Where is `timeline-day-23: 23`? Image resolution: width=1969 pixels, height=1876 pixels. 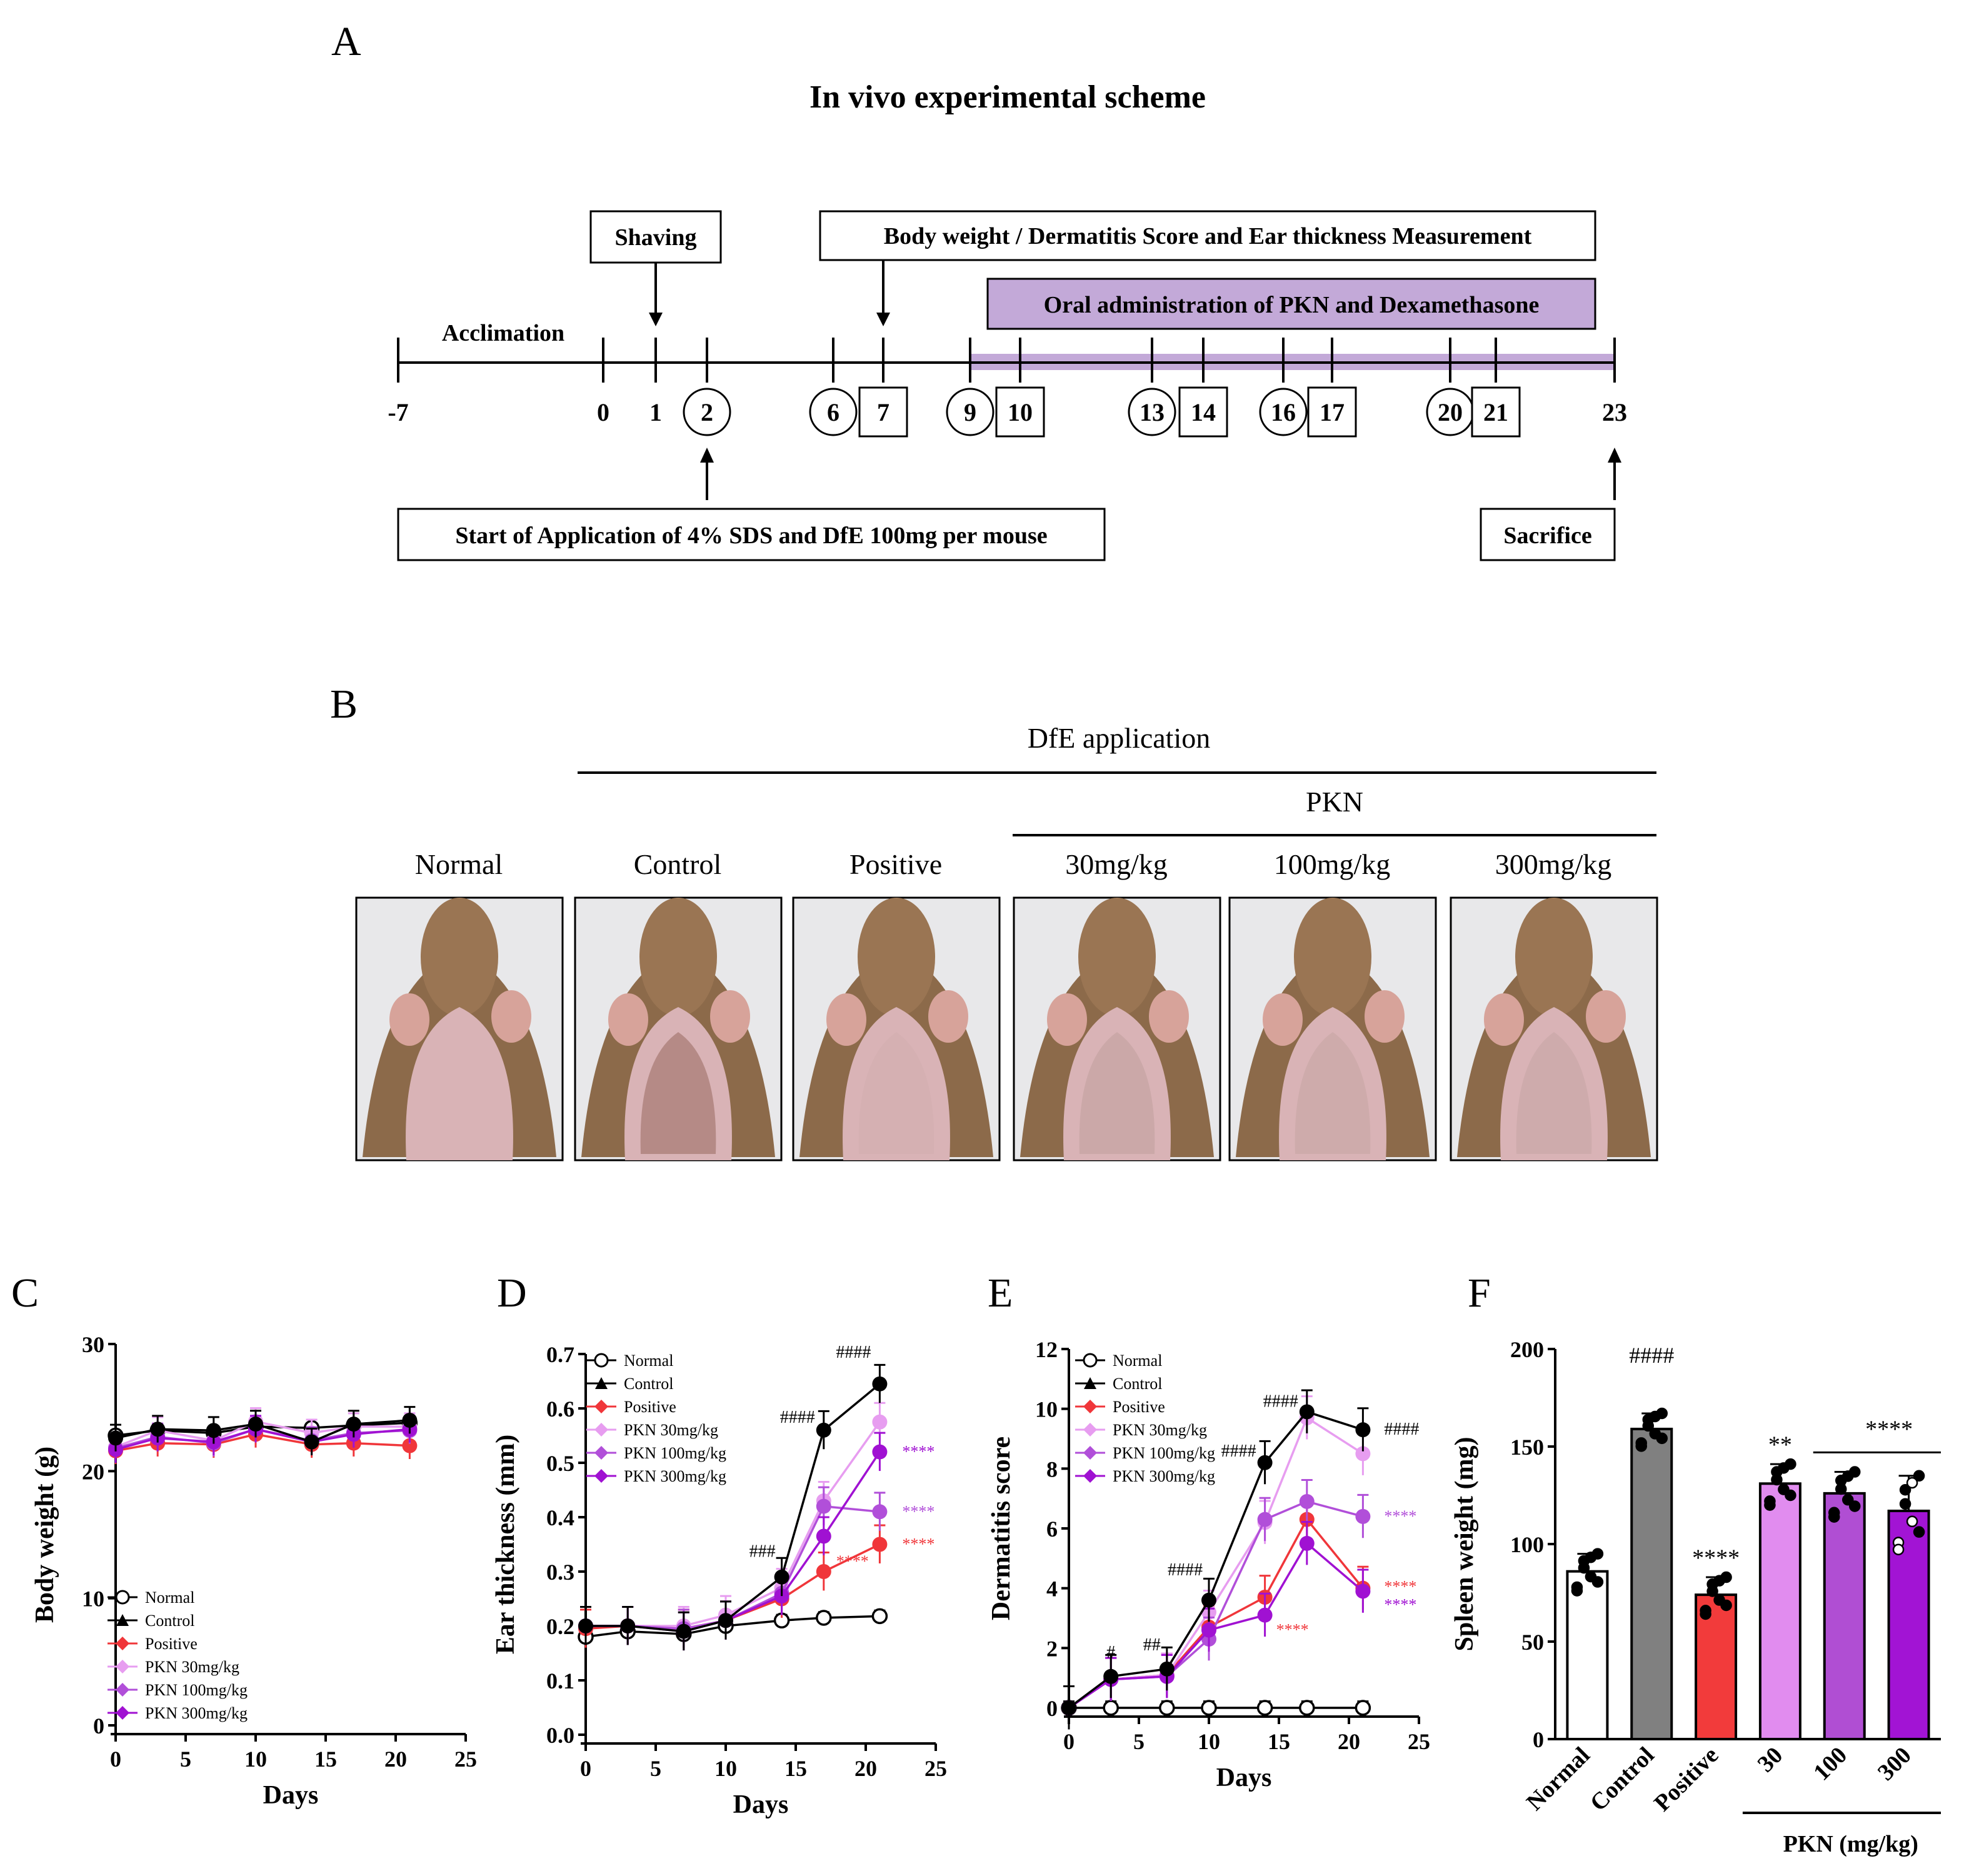
timeline-day-23: 23 is located at coordinates (1614, 412).